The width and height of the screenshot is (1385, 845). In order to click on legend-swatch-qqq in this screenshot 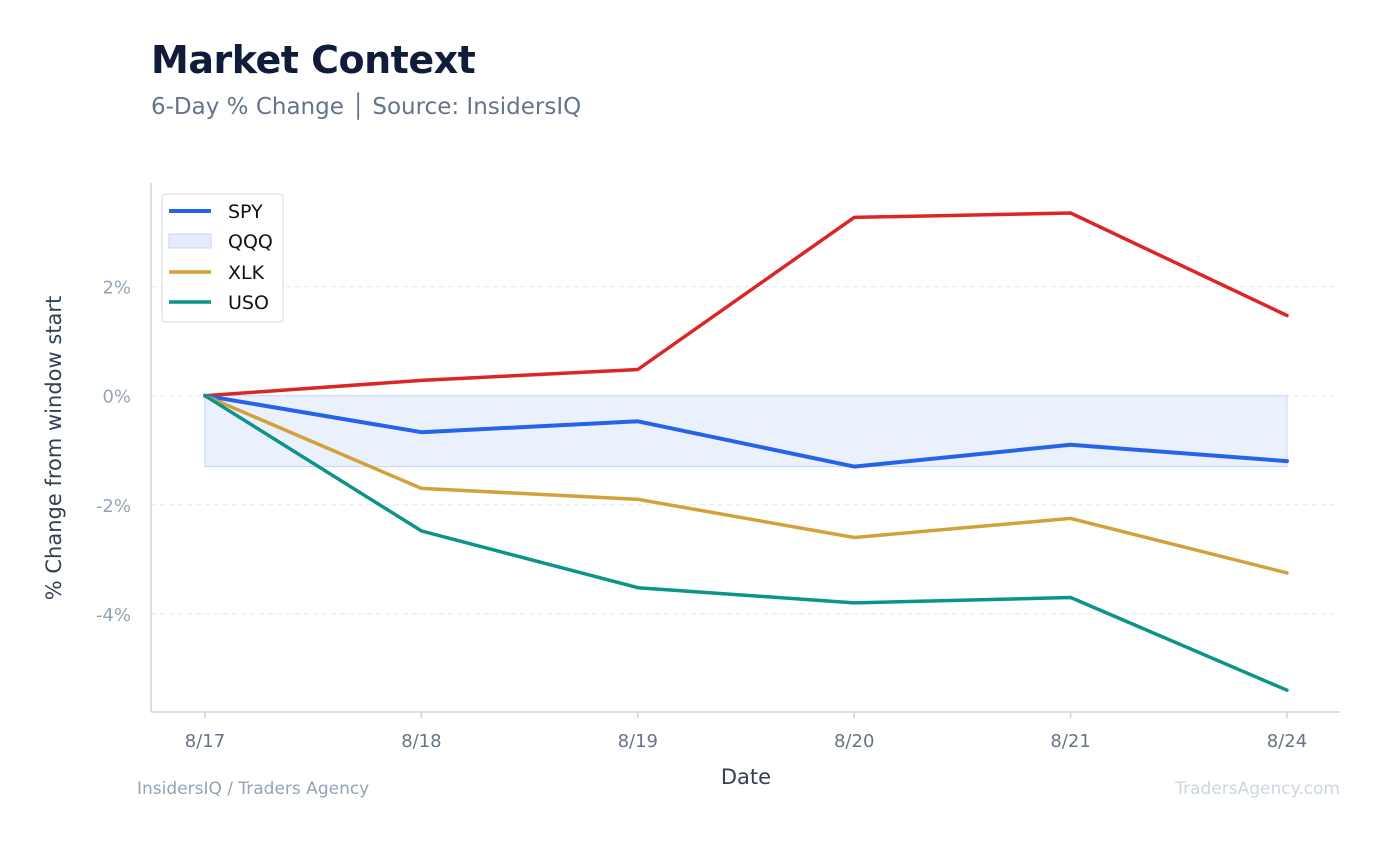, I will do `click(190, 241)`.